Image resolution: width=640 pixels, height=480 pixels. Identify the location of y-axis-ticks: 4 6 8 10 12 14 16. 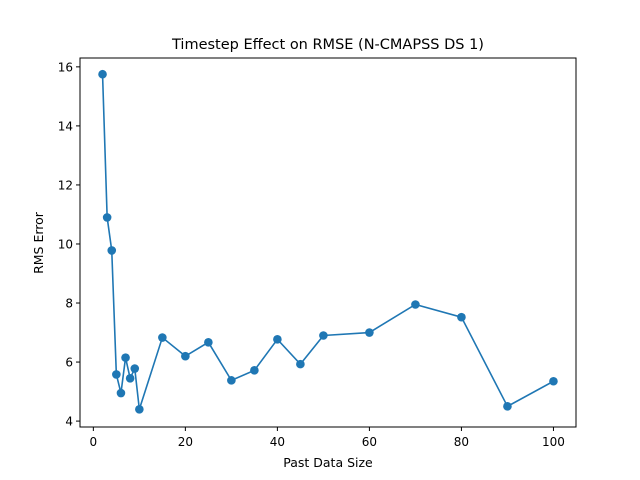
(69, 244).